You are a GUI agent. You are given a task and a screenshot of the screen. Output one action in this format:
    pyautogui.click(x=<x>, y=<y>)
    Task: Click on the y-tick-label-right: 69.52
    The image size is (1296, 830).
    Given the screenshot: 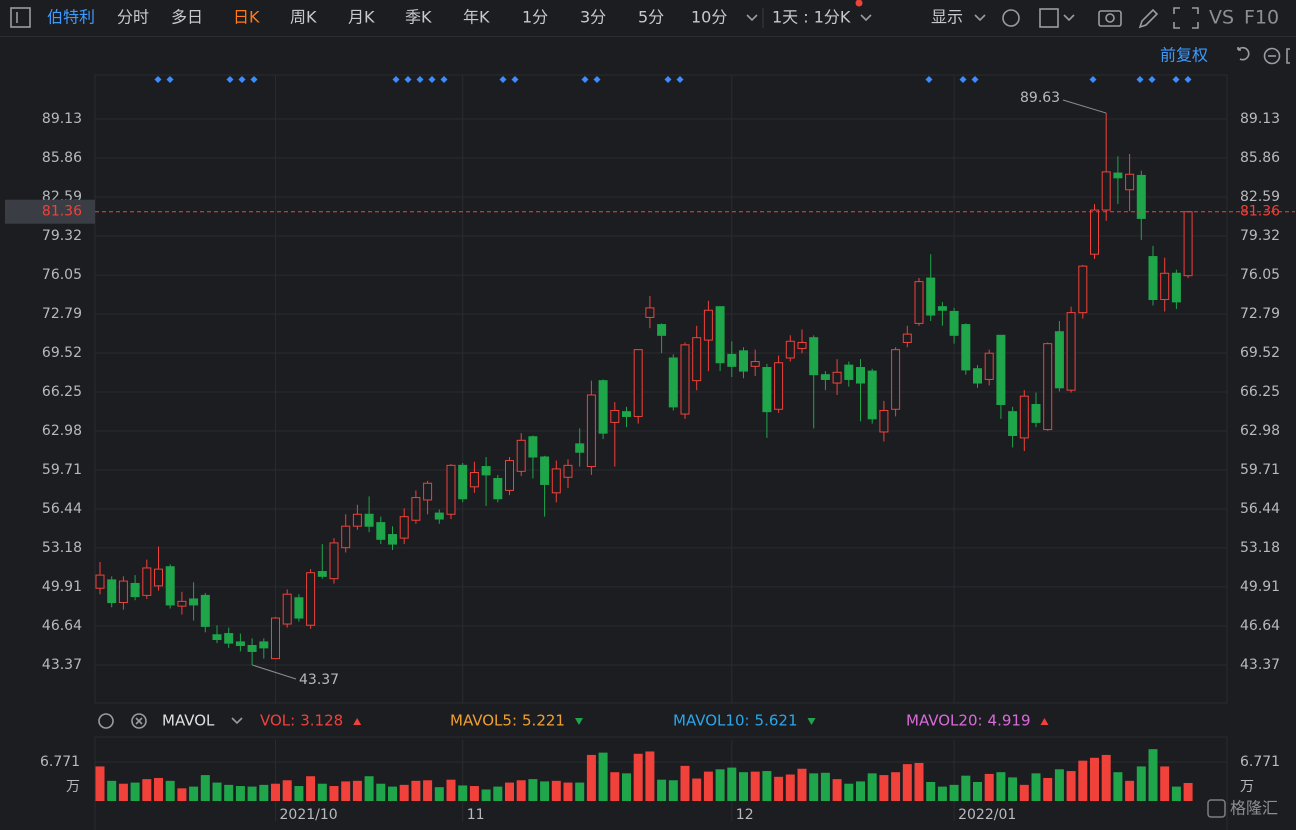 What is the action you would take?
    pyautogui.click(x=1260, y=353)
    